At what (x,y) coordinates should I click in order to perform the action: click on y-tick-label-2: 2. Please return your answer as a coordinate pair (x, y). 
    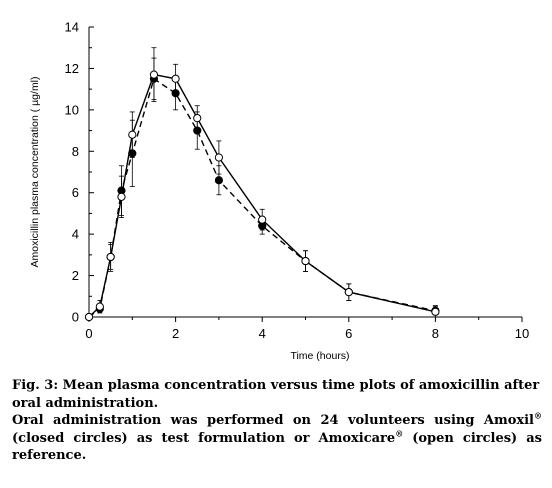
    Looking at the image, I should click on (75, 275).